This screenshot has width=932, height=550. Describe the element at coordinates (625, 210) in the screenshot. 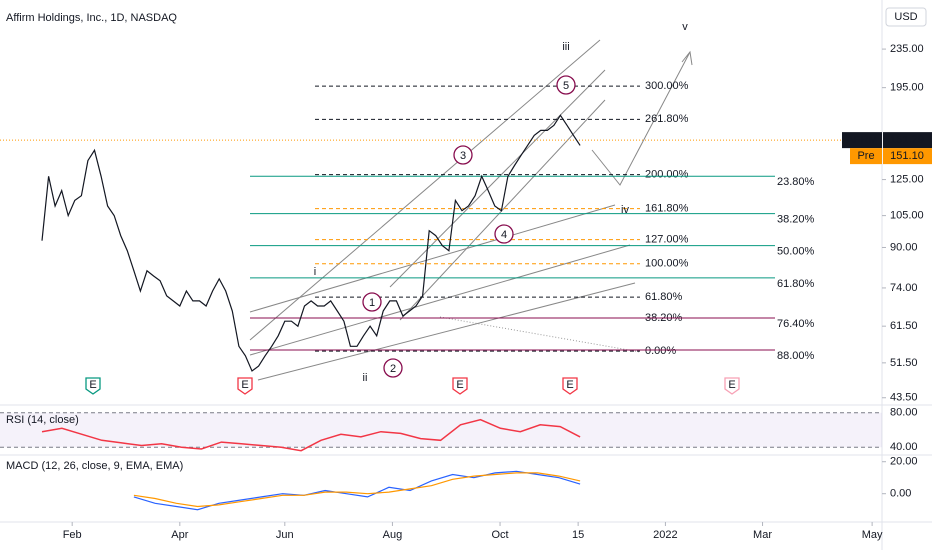

I see `wave-label: iv` at that location.